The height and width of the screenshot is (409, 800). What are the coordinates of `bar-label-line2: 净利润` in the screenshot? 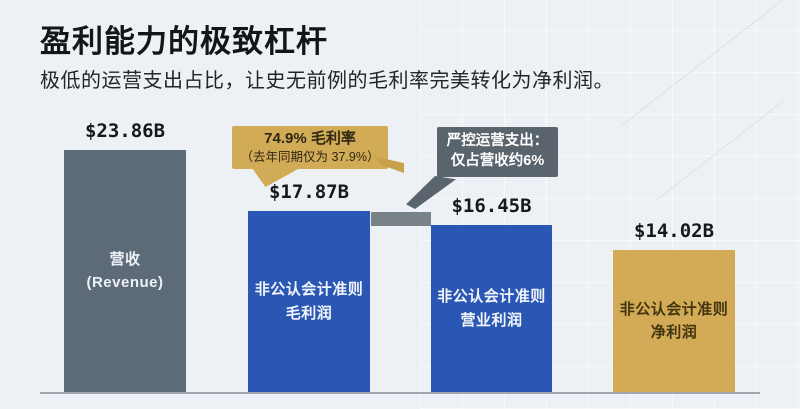 It's located at (674, 332).